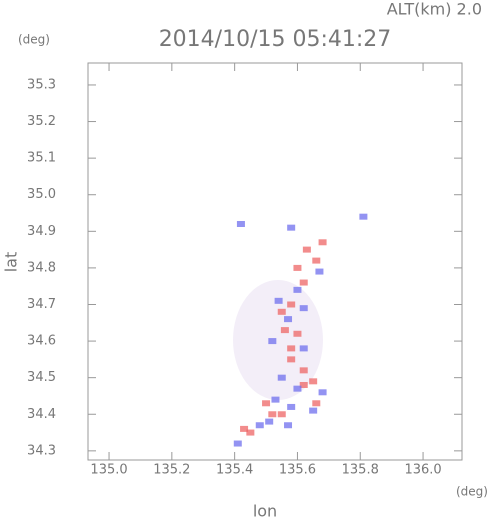 The image size is (491, 521). I want to click on y-unit: (deg), so click(34, 40).